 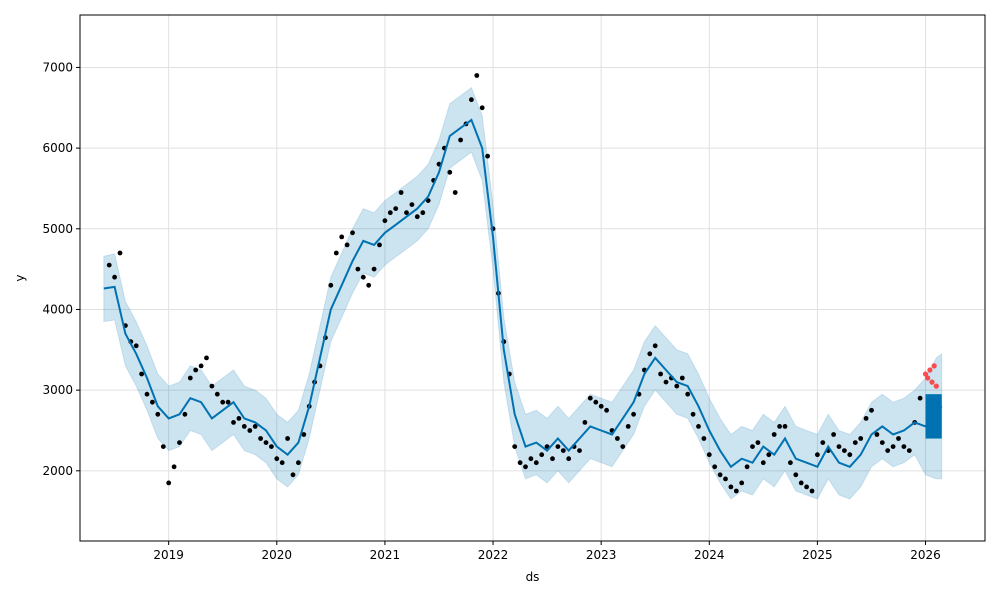 I want to click on future-points, so click(x=930, y=376).